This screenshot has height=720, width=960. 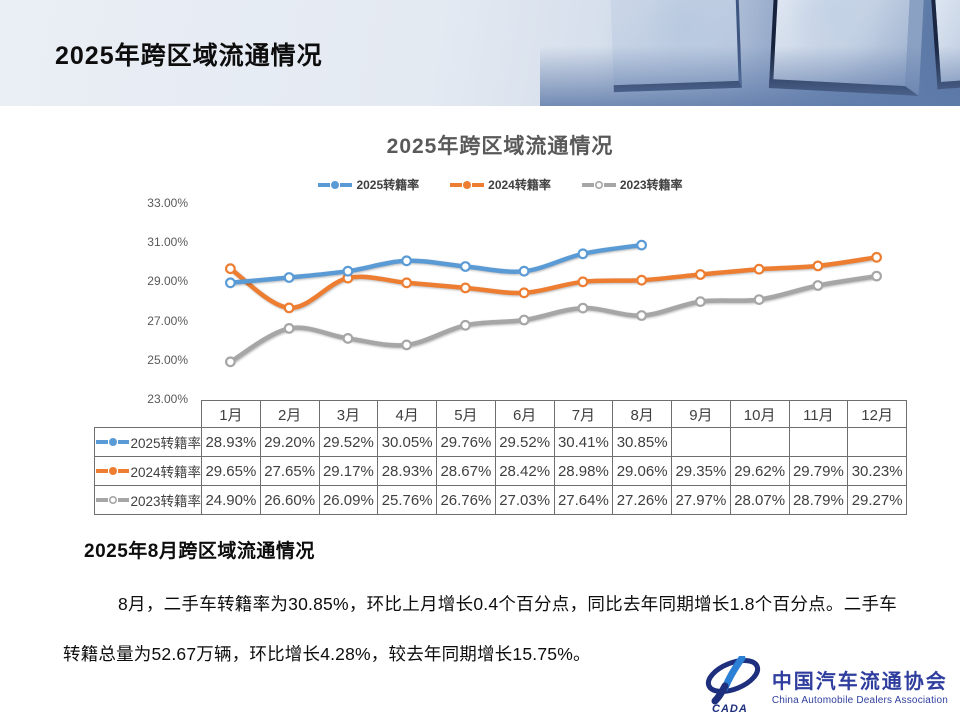 I want to click on value-cell: 27.64%, so click(x=583, y=500).